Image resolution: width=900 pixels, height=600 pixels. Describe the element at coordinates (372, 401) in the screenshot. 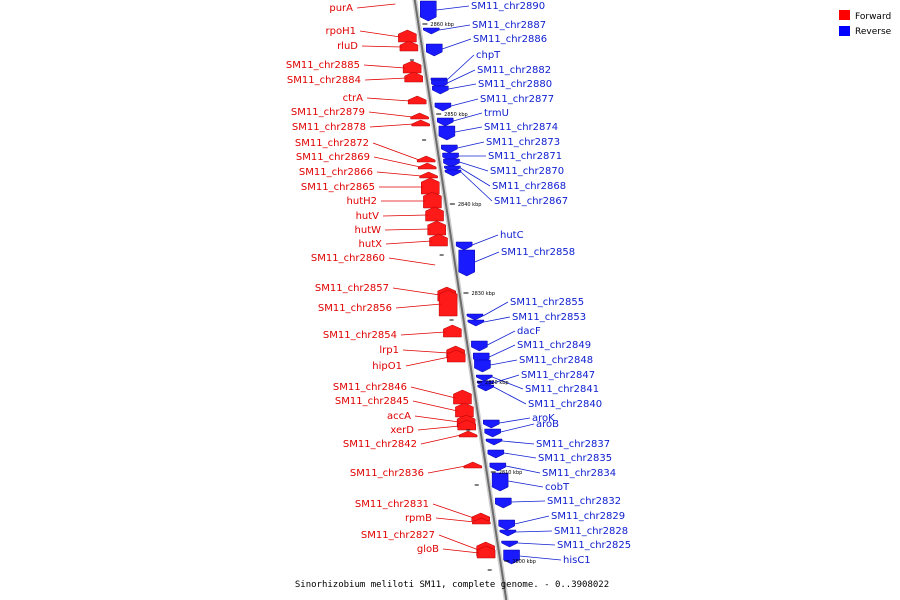

I see `forward-gene-label: SM11_chr2845` at that location.